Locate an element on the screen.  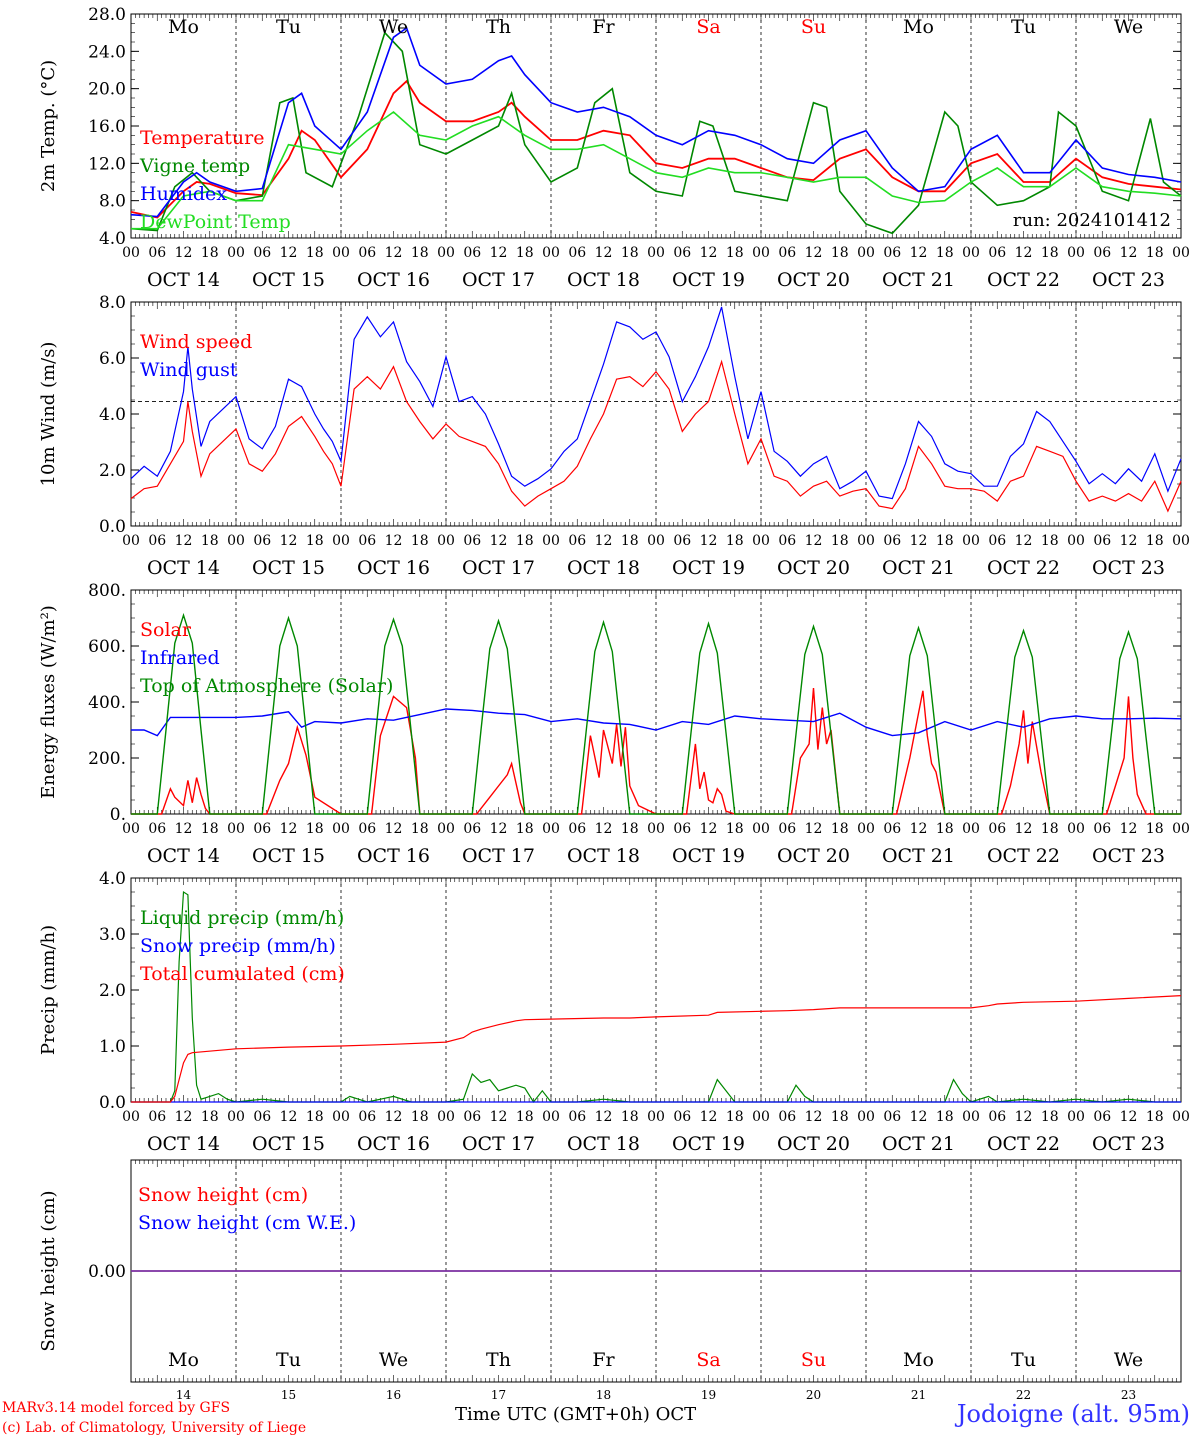
series-line-humidex is located at coordinates (656, 122).